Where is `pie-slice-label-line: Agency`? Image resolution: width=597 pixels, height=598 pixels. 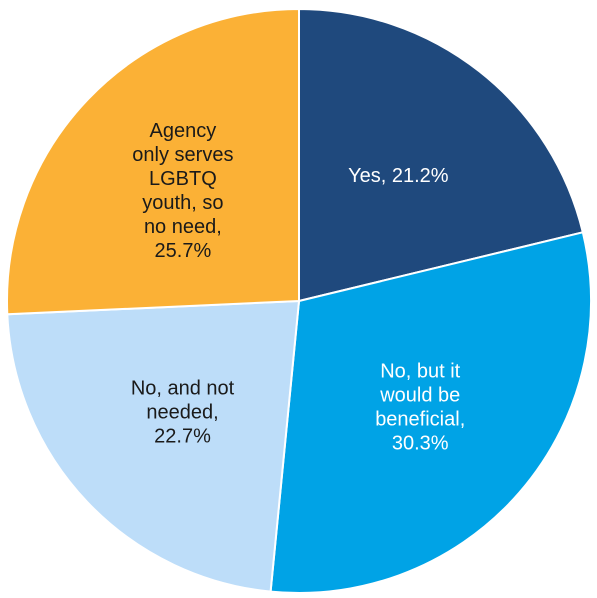
pie-slice-label-line: Agency is located at coordinates (183, 131).